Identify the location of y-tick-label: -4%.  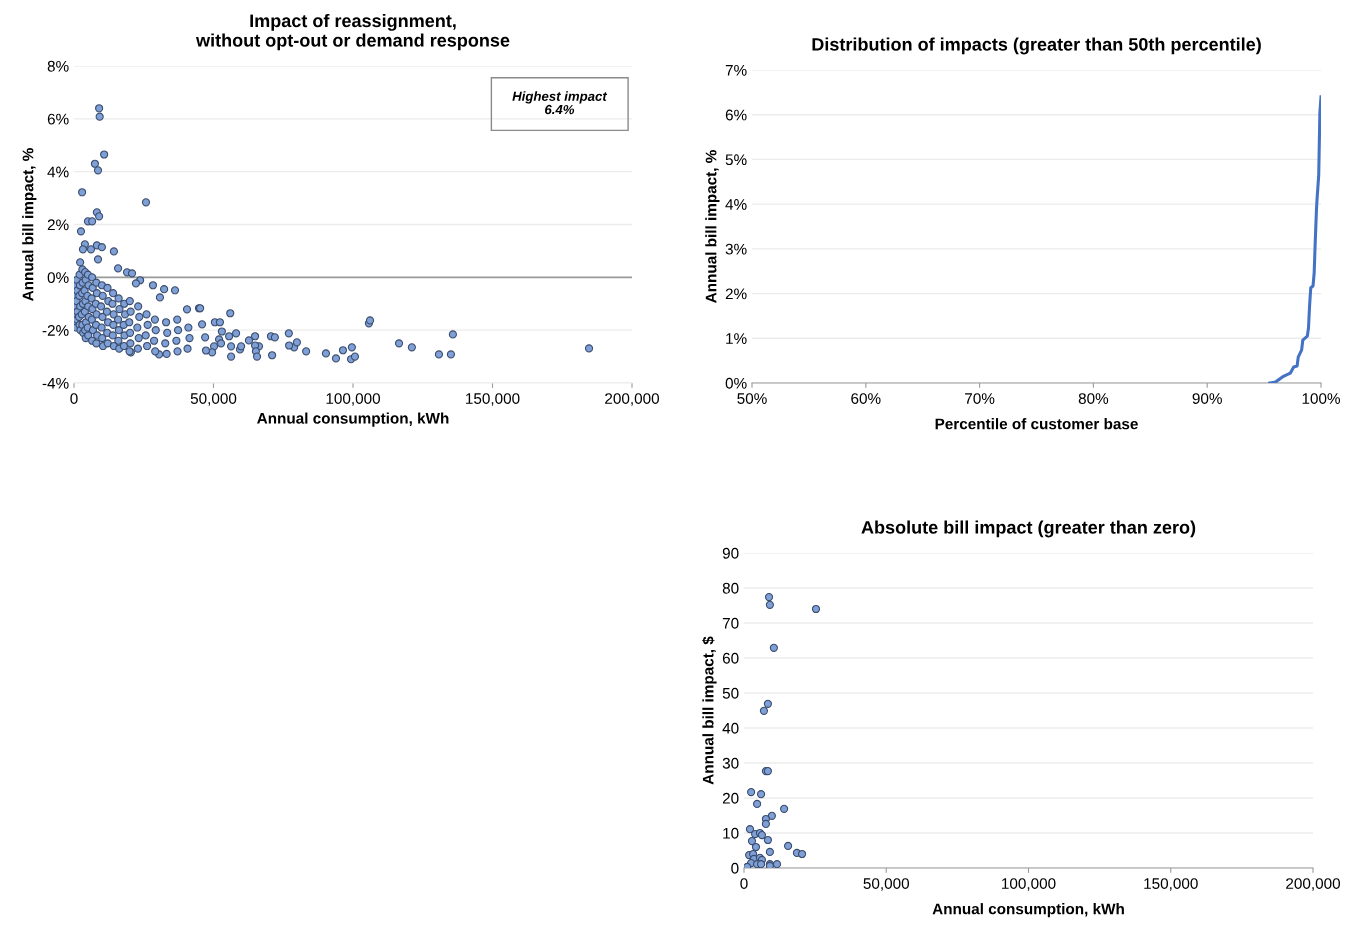
(55, 383).